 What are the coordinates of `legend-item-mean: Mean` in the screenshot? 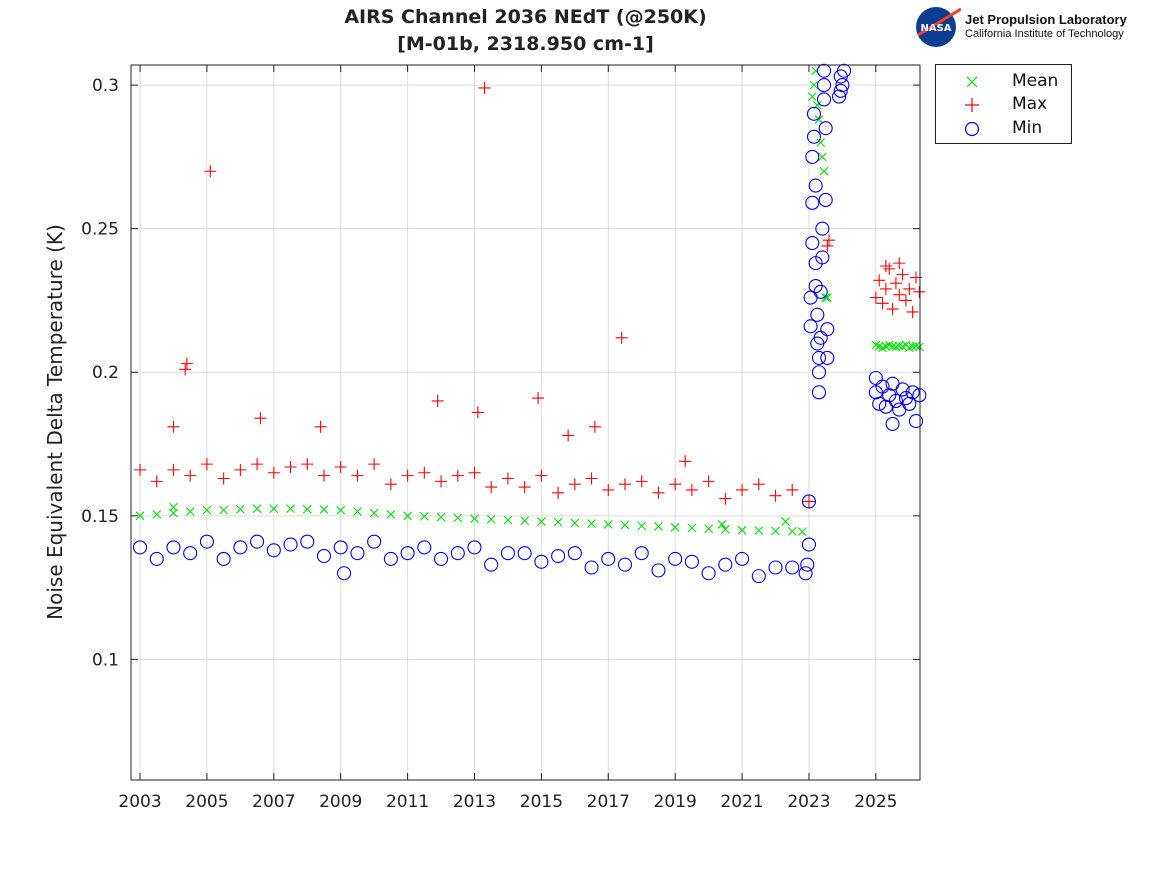 It's located at (1003, 82).